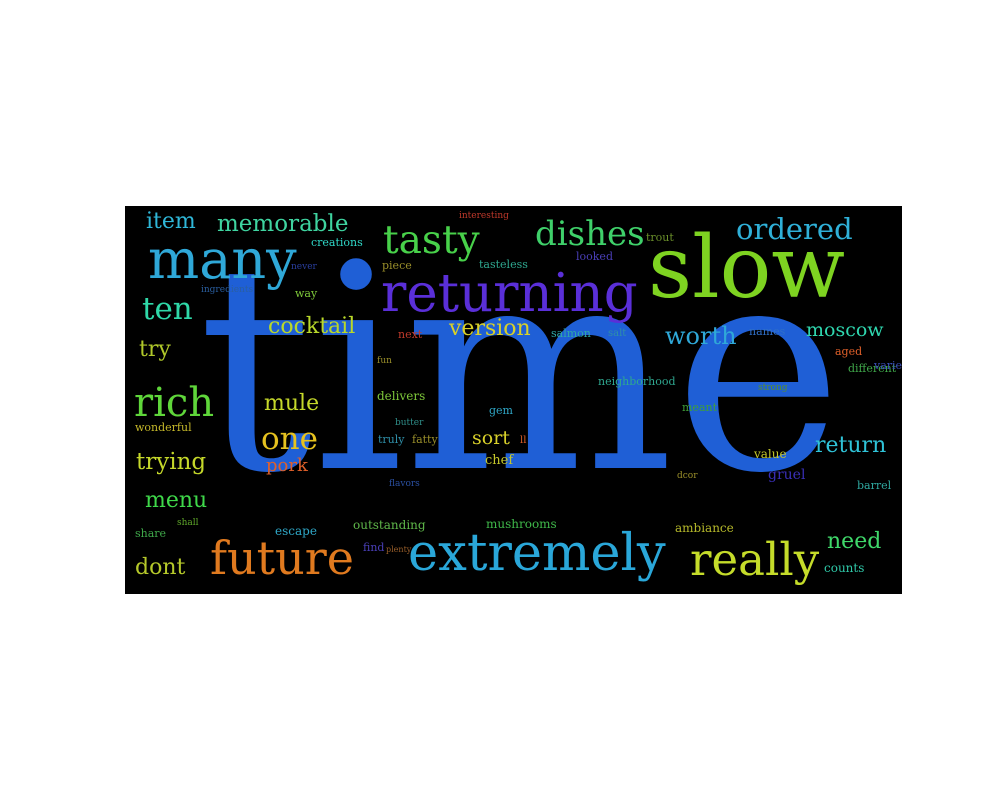 This screenshot has width=1000, height=800. I want to click on word-mushrooms: mushrooms, so click(521, 524).